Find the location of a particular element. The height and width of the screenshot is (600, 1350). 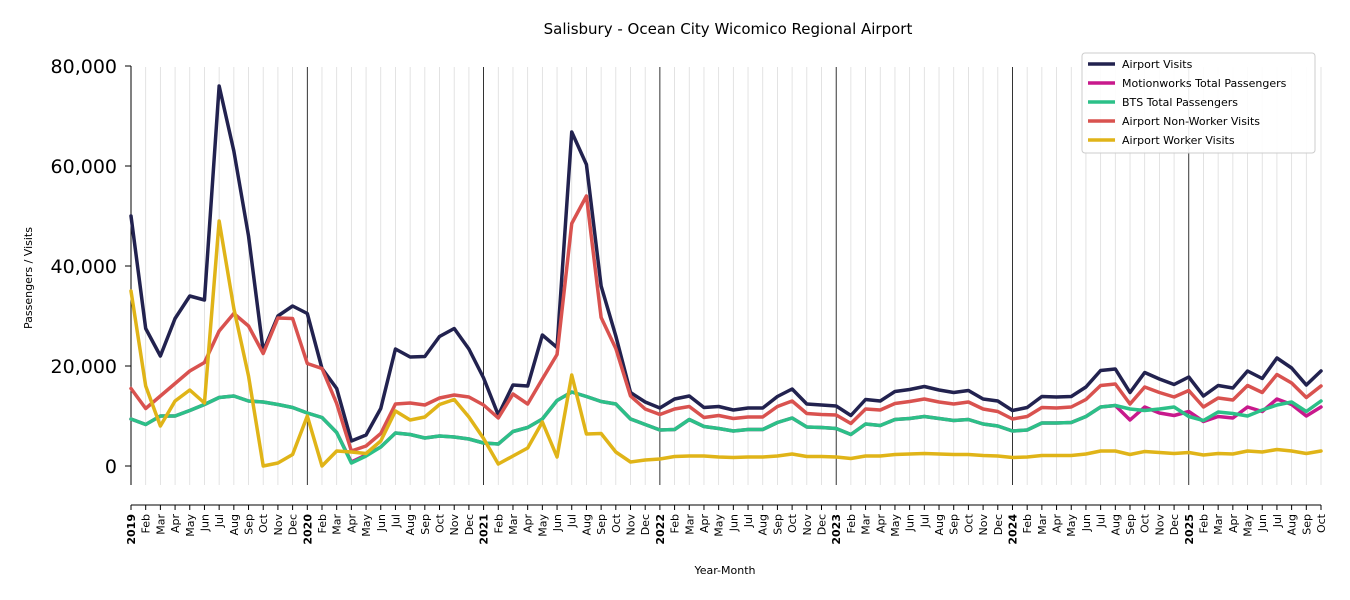

legend-box is located at coordinates (1198, 103).